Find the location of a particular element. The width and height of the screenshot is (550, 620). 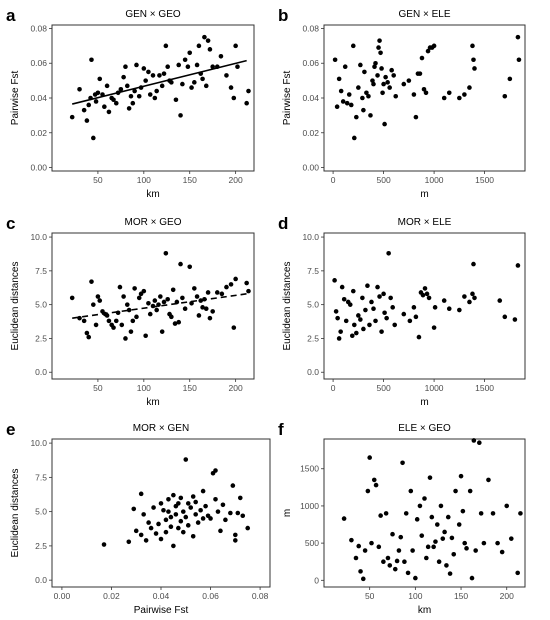

x-axis-title: Pairwise Fst is located at coordinates (161, 610).